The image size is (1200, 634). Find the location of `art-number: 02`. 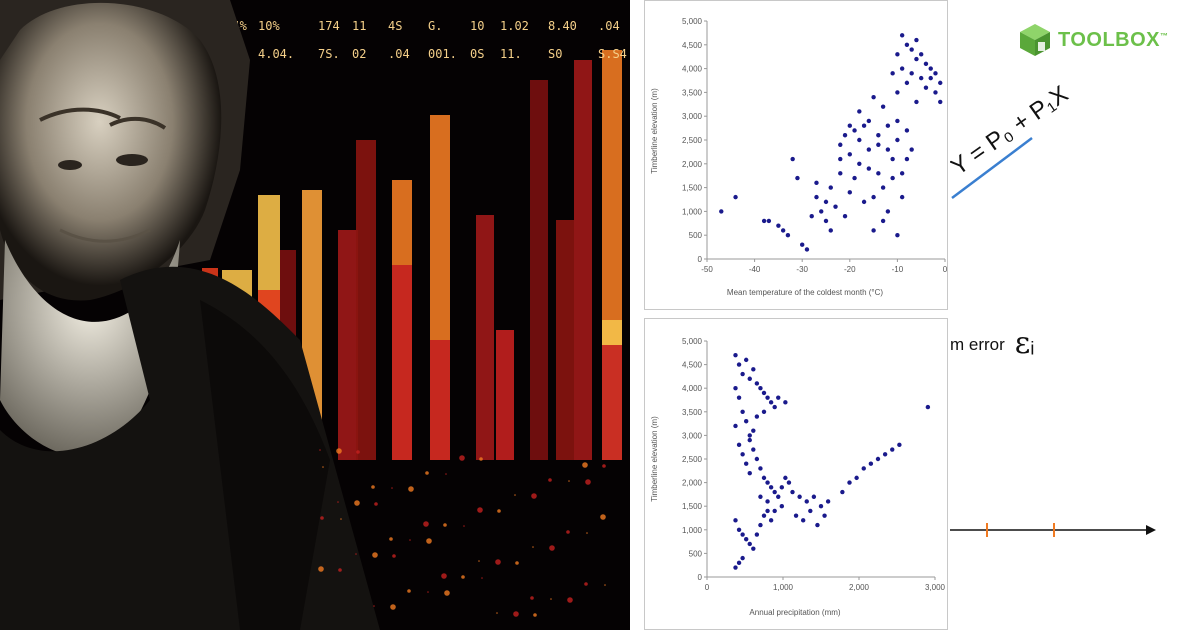

art-number: 02 is located at coordinates (359, 54).